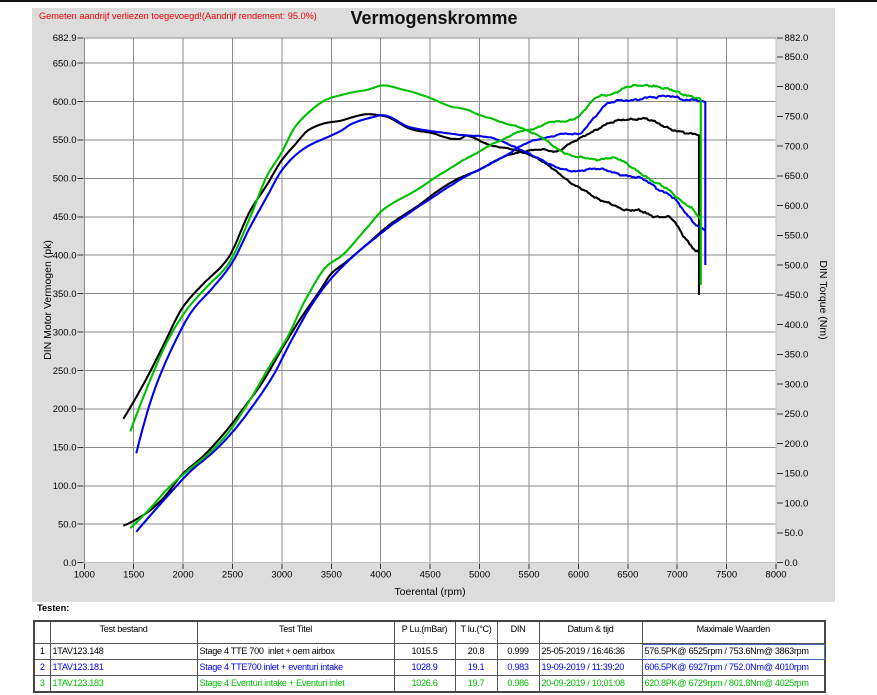  Describe the element at coordinates (65, 38) in the screenshot. I see `svg-text: 682.9` at that location.